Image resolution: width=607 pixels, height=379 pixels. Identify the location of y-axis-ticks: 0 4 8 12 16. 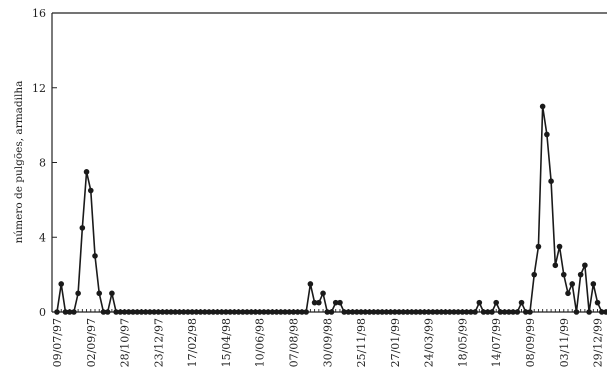
(44, 163).